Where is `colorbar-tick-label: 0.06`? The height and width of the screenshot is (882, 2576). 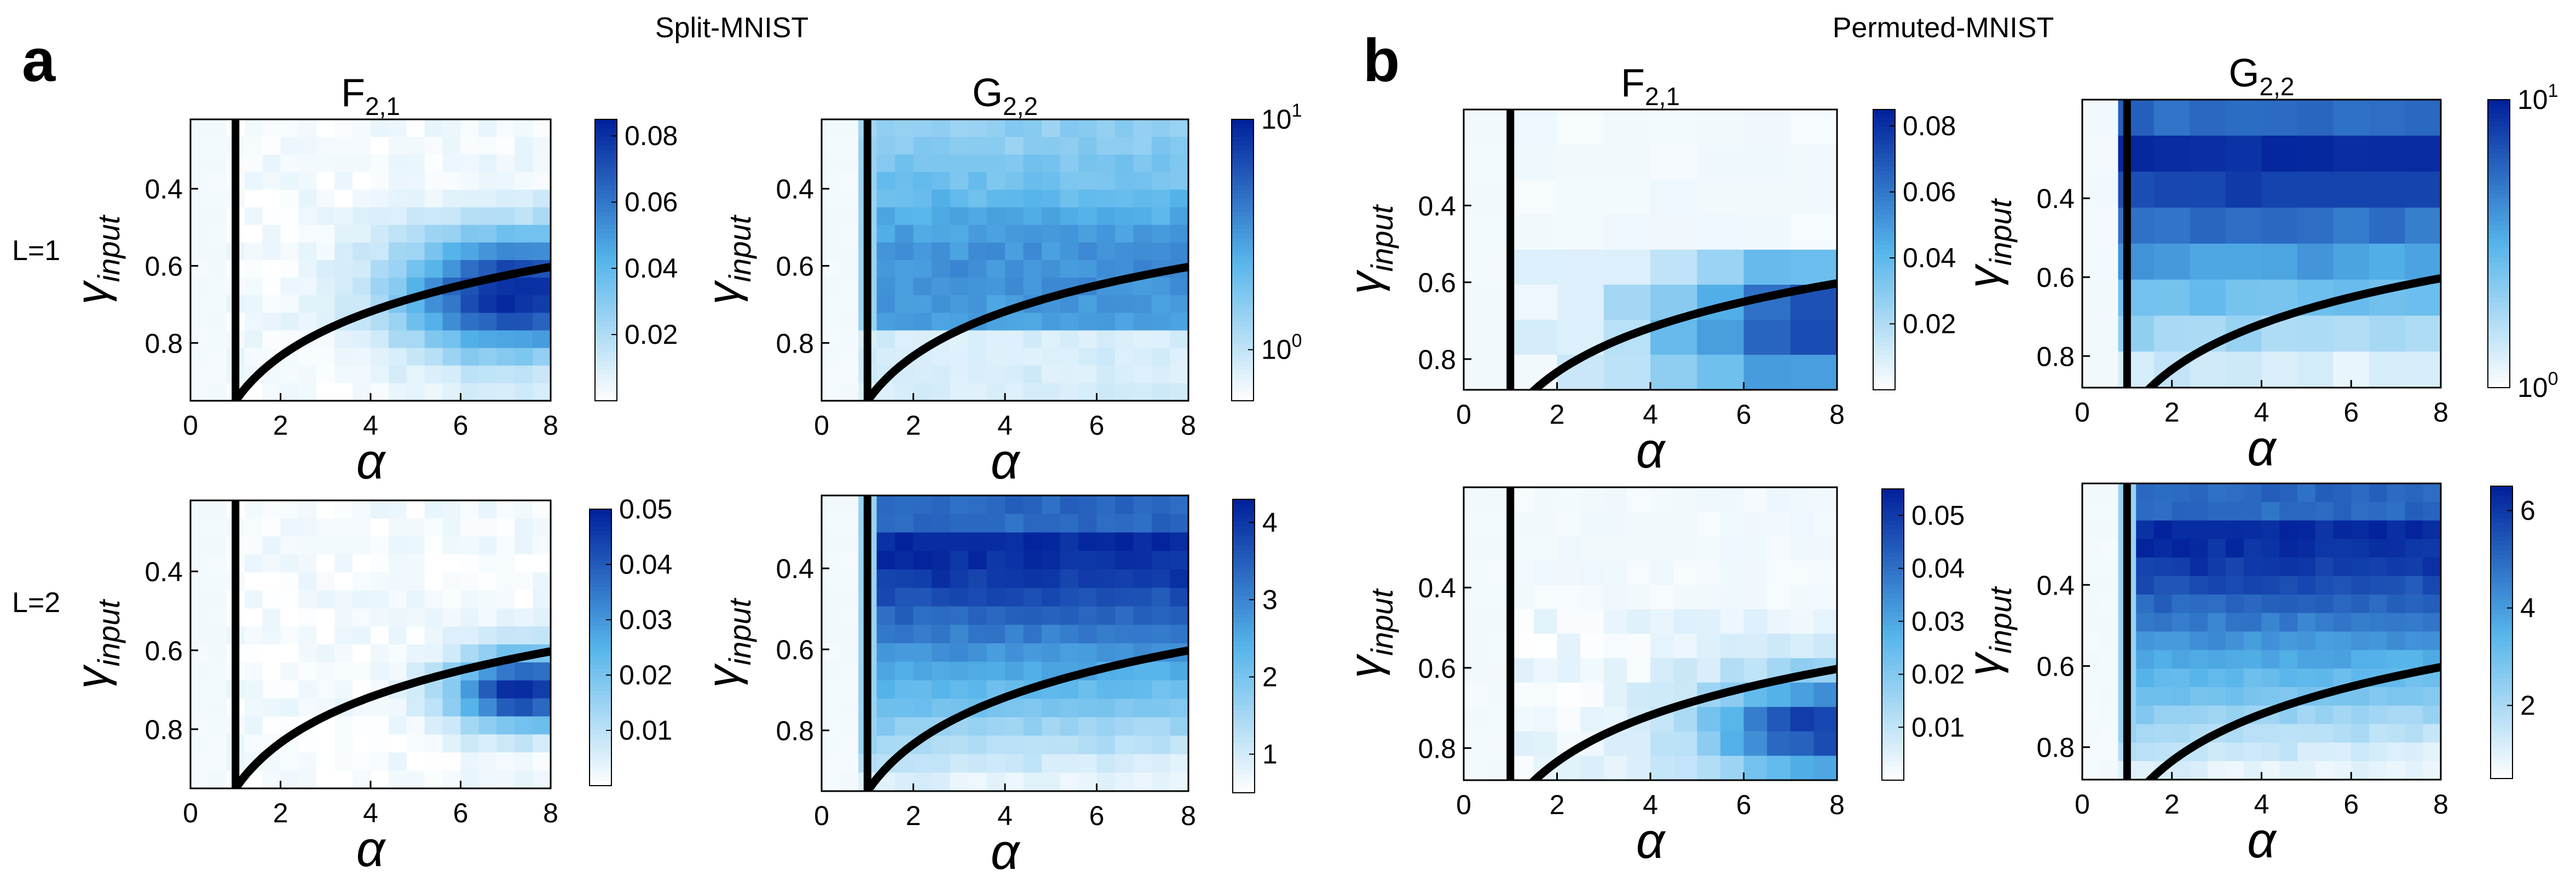
colorbar-tick-label: 0.06 is located at coordinates (1929, 192).